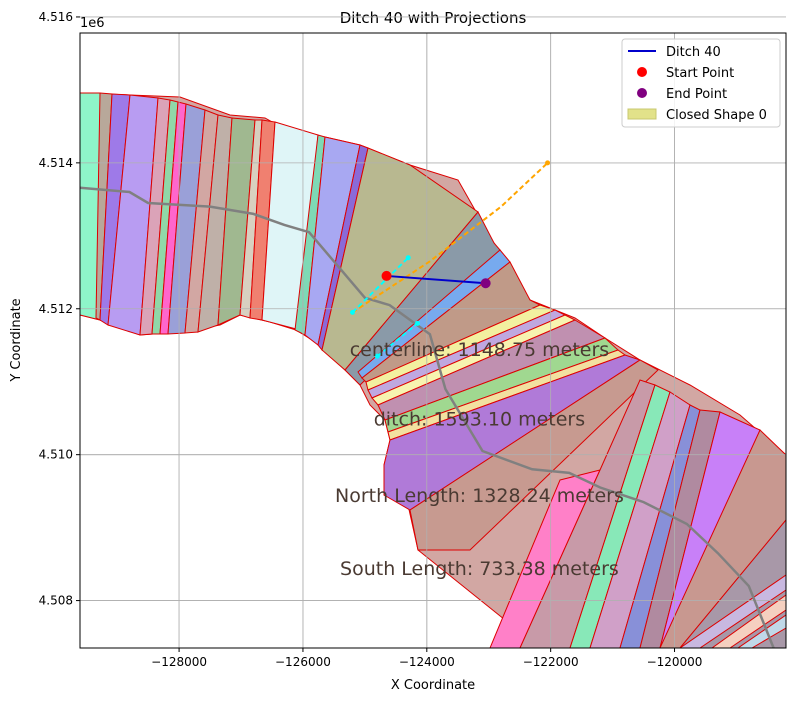  I want to click on legend-patch-swatch, so click(642, 114).